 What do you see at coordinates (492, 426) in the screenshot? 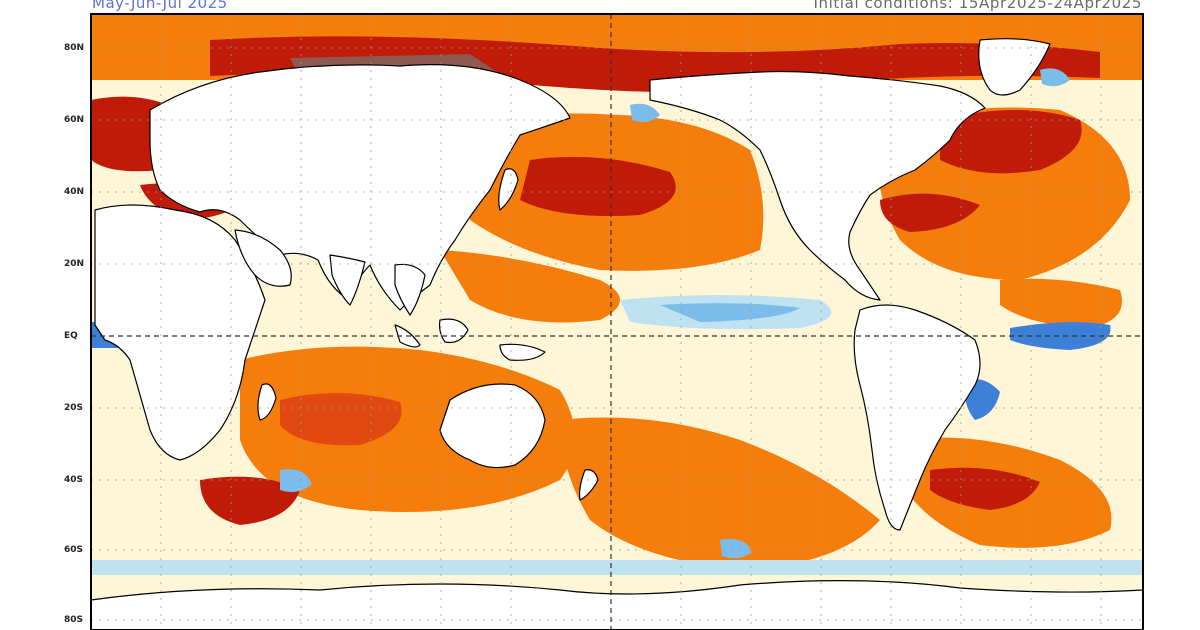
I see `landmass-australia` at bounding box center [492, 426].